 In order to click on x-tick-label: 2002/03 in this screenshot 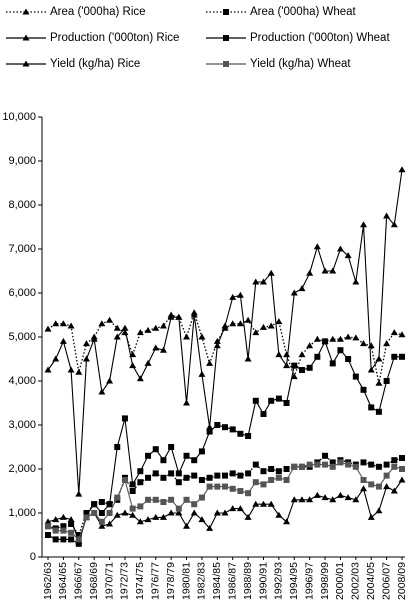, I will do `click(356, 581)`.